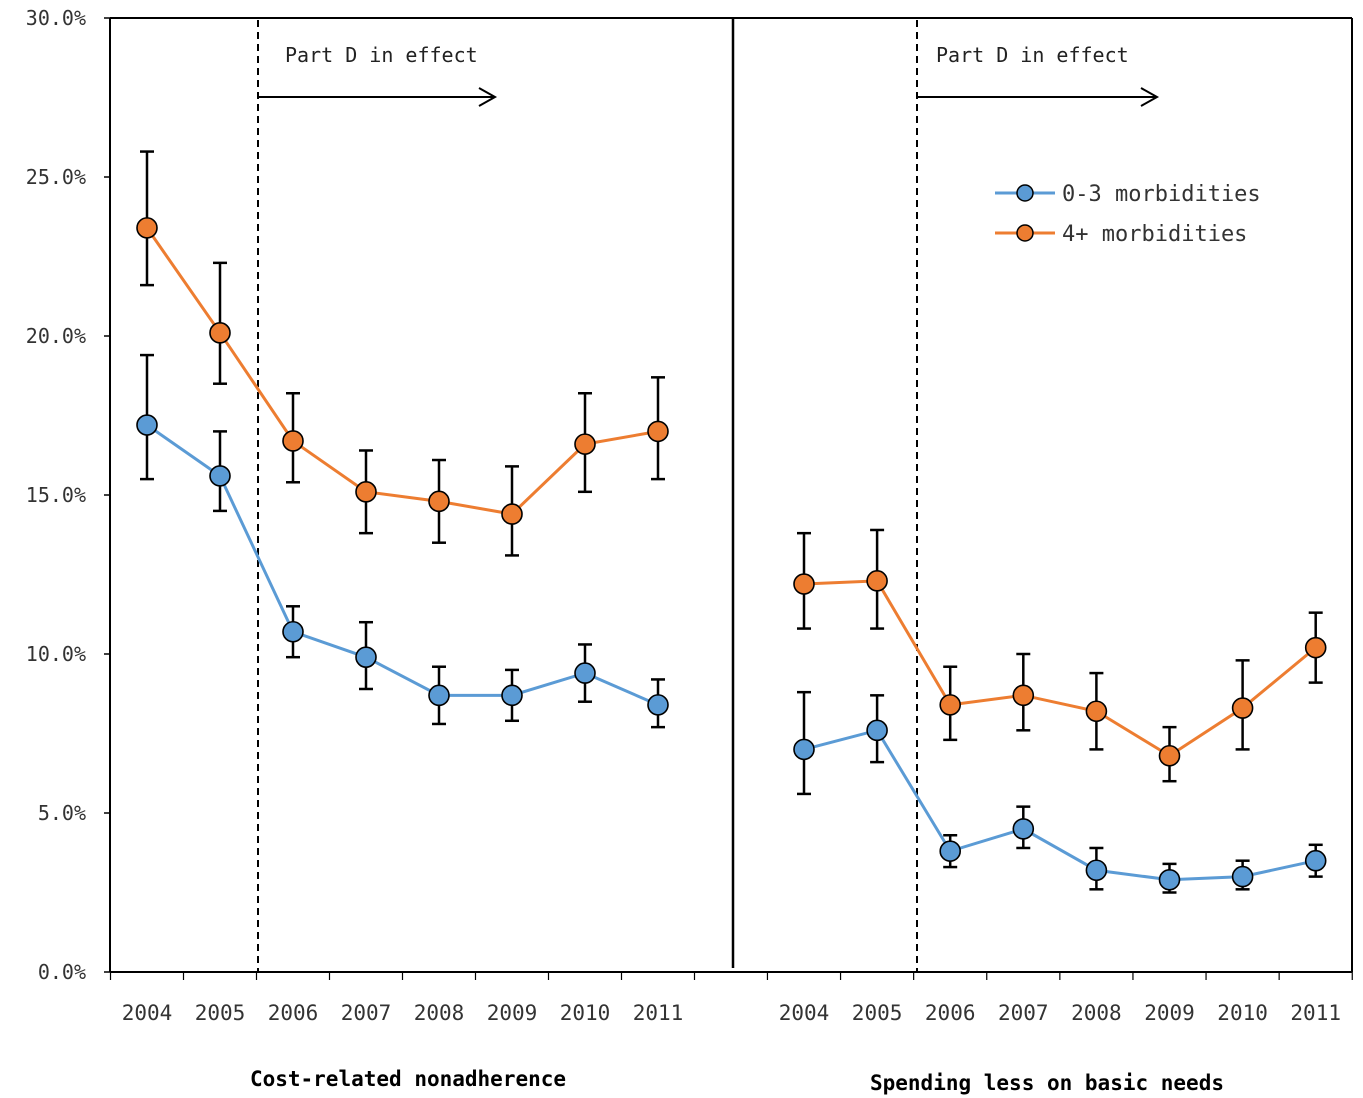  What do you see at coordinates (62, 813) in the screenshot?
I see `y-tick-label: 5.0%` at bounding box center [62, 813].